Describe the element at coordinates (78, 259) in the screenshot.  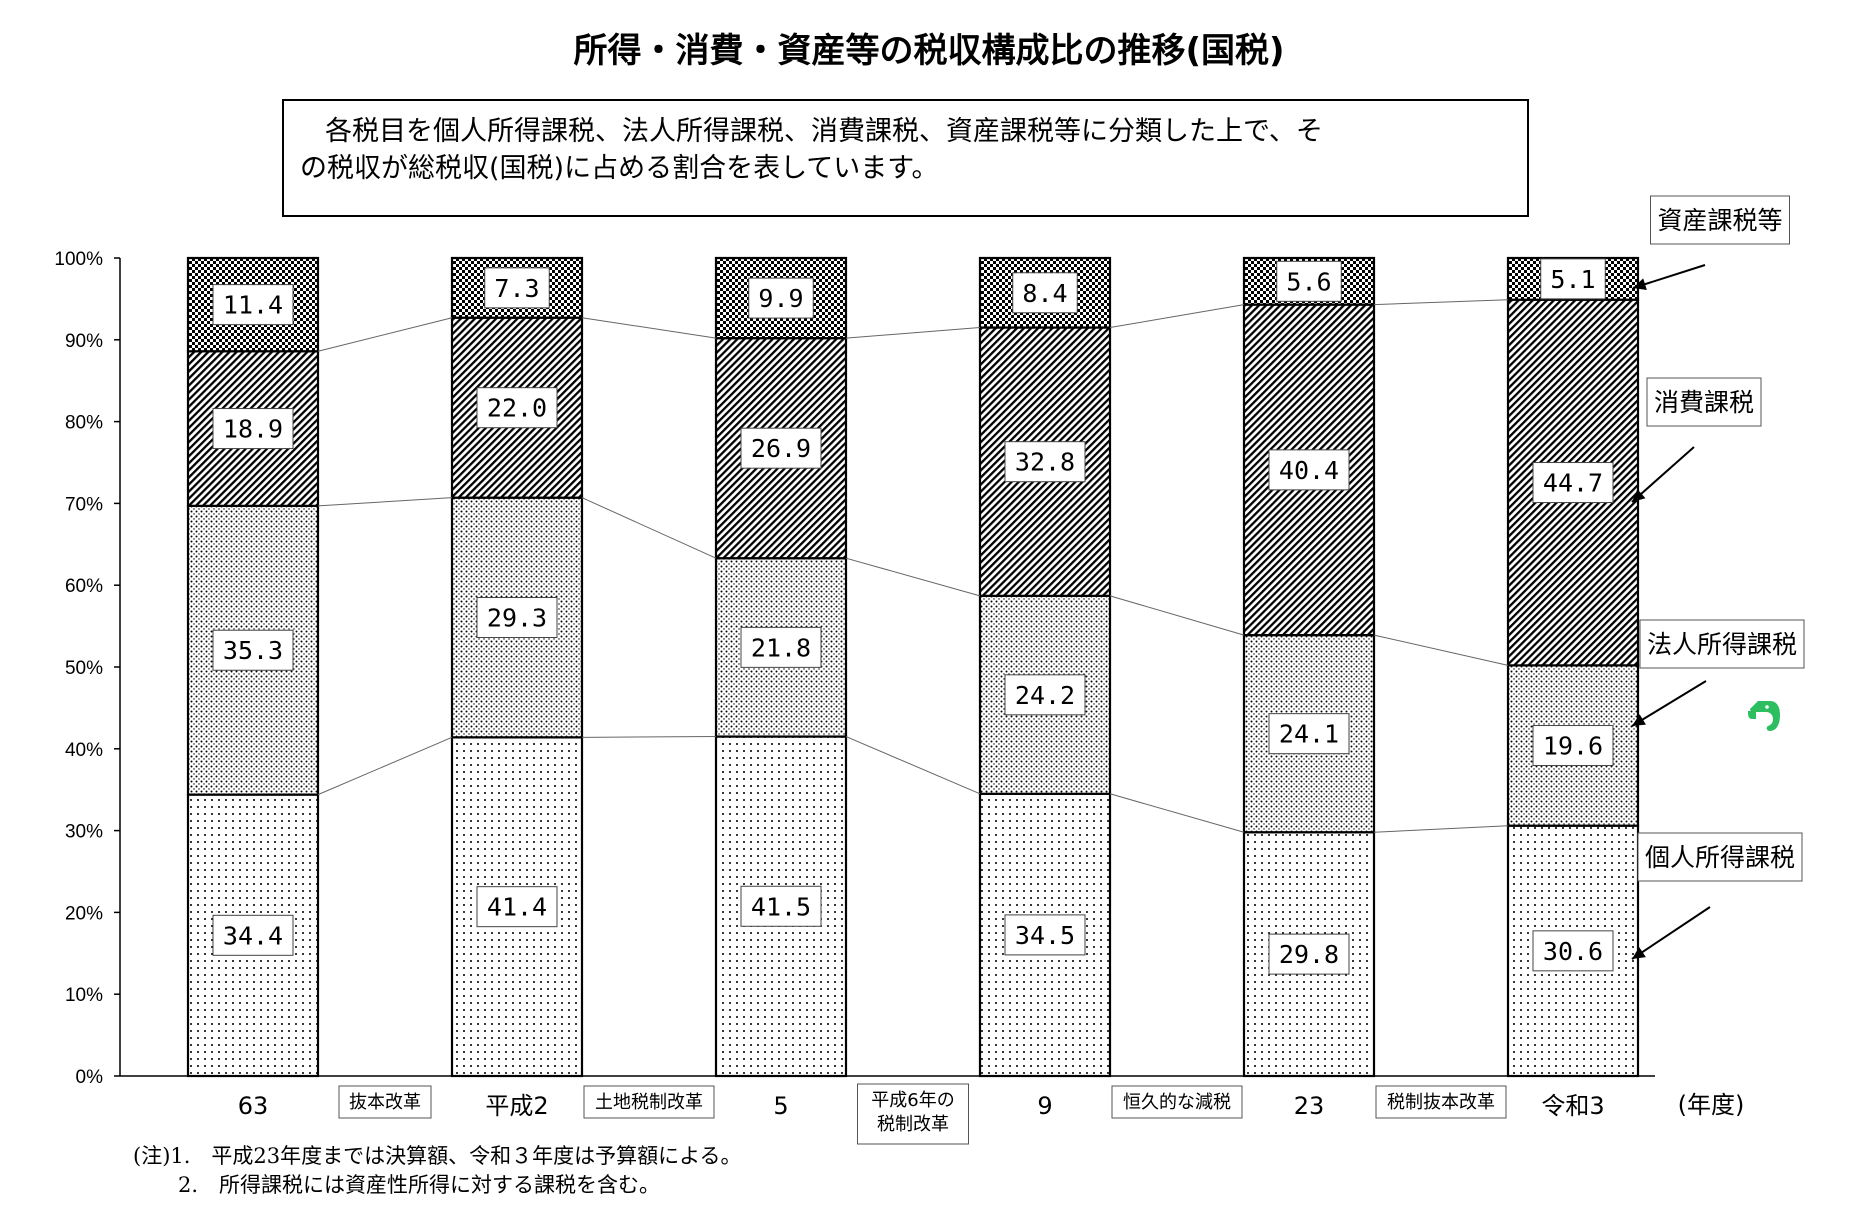
I see `y-tick-label: 100%` at that location.